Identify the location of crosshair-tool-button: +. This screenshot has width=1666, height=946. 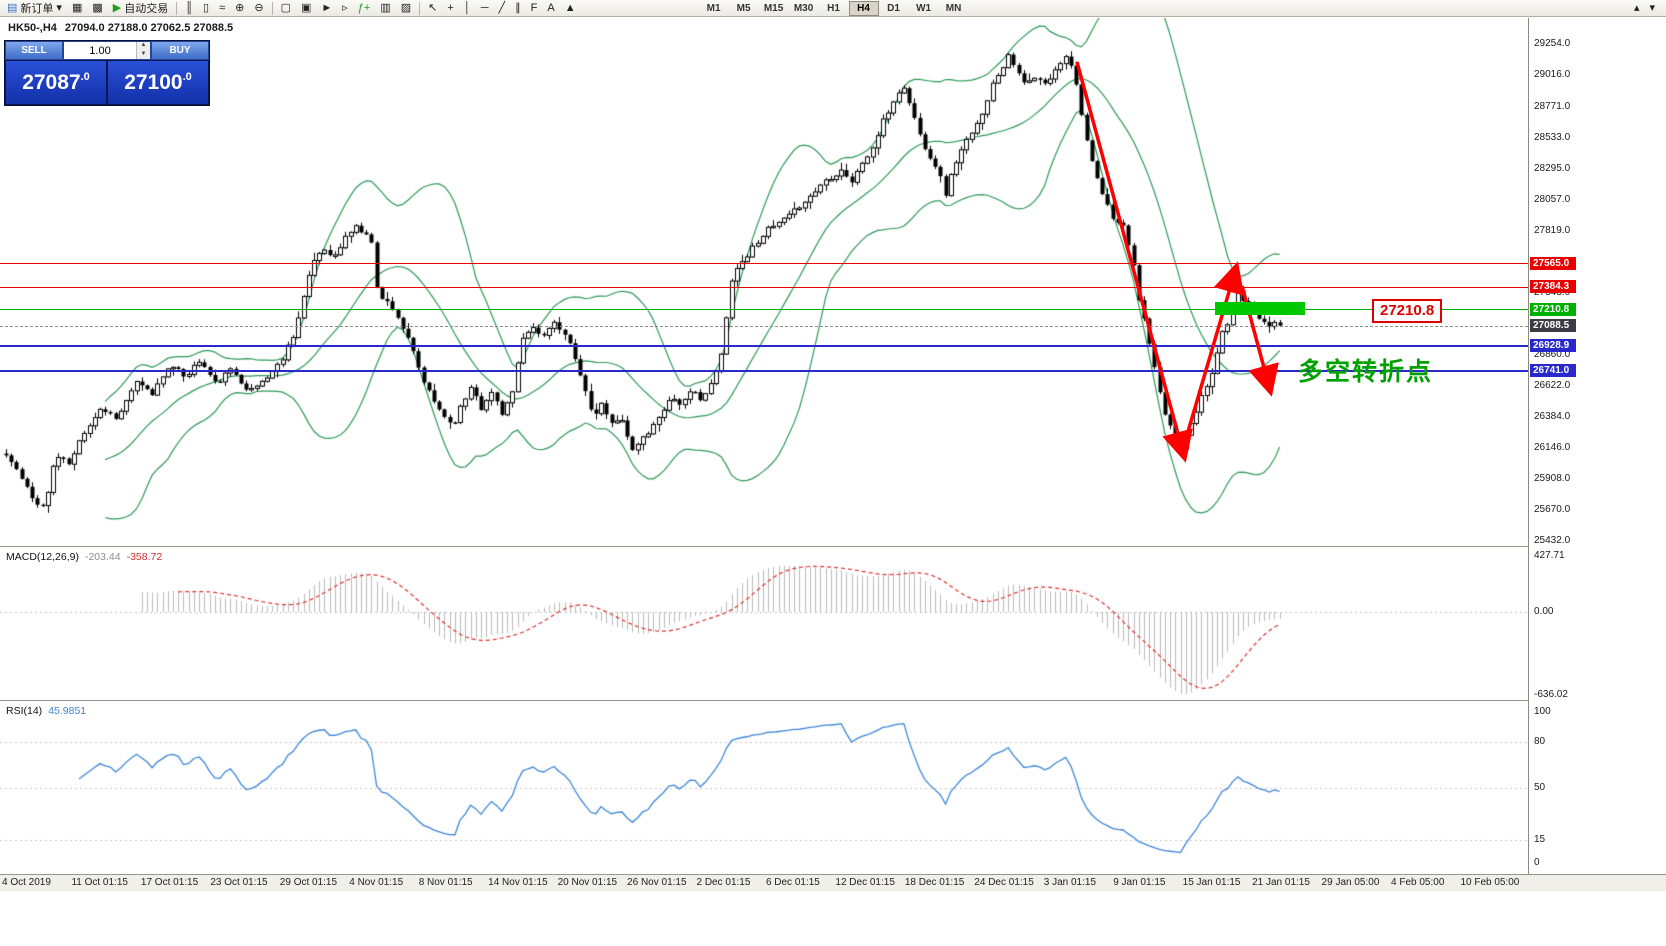
(450, 8).